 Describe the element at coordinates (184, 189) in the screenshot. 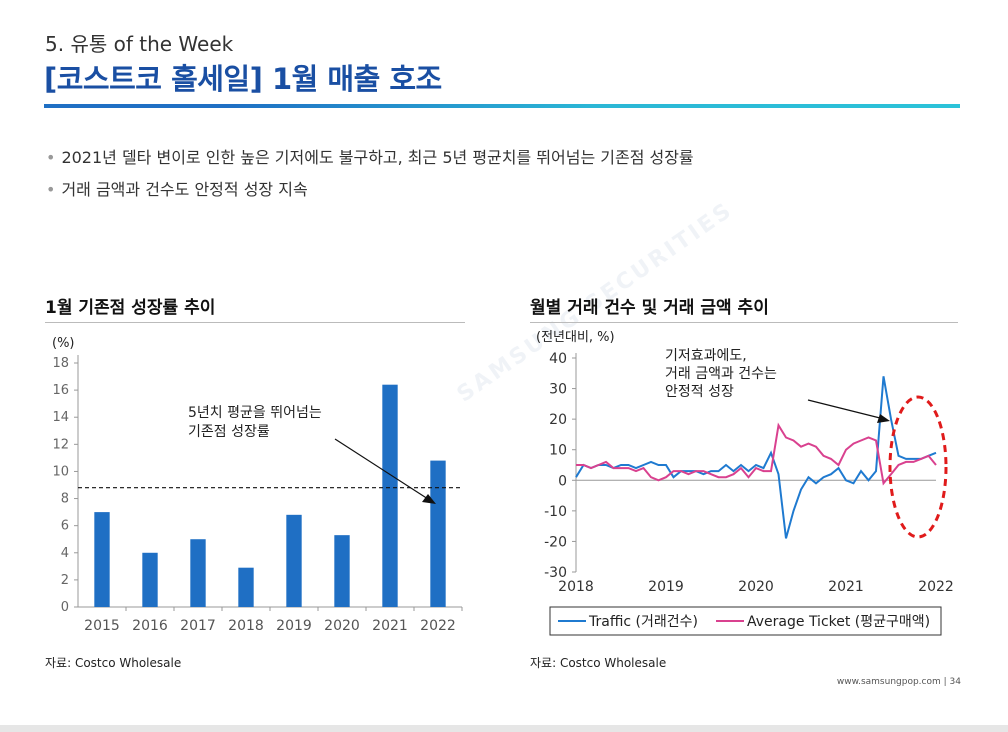

I see `bullet-text: 거래 금액과 건수도 안정적 성장 지속` at that location.